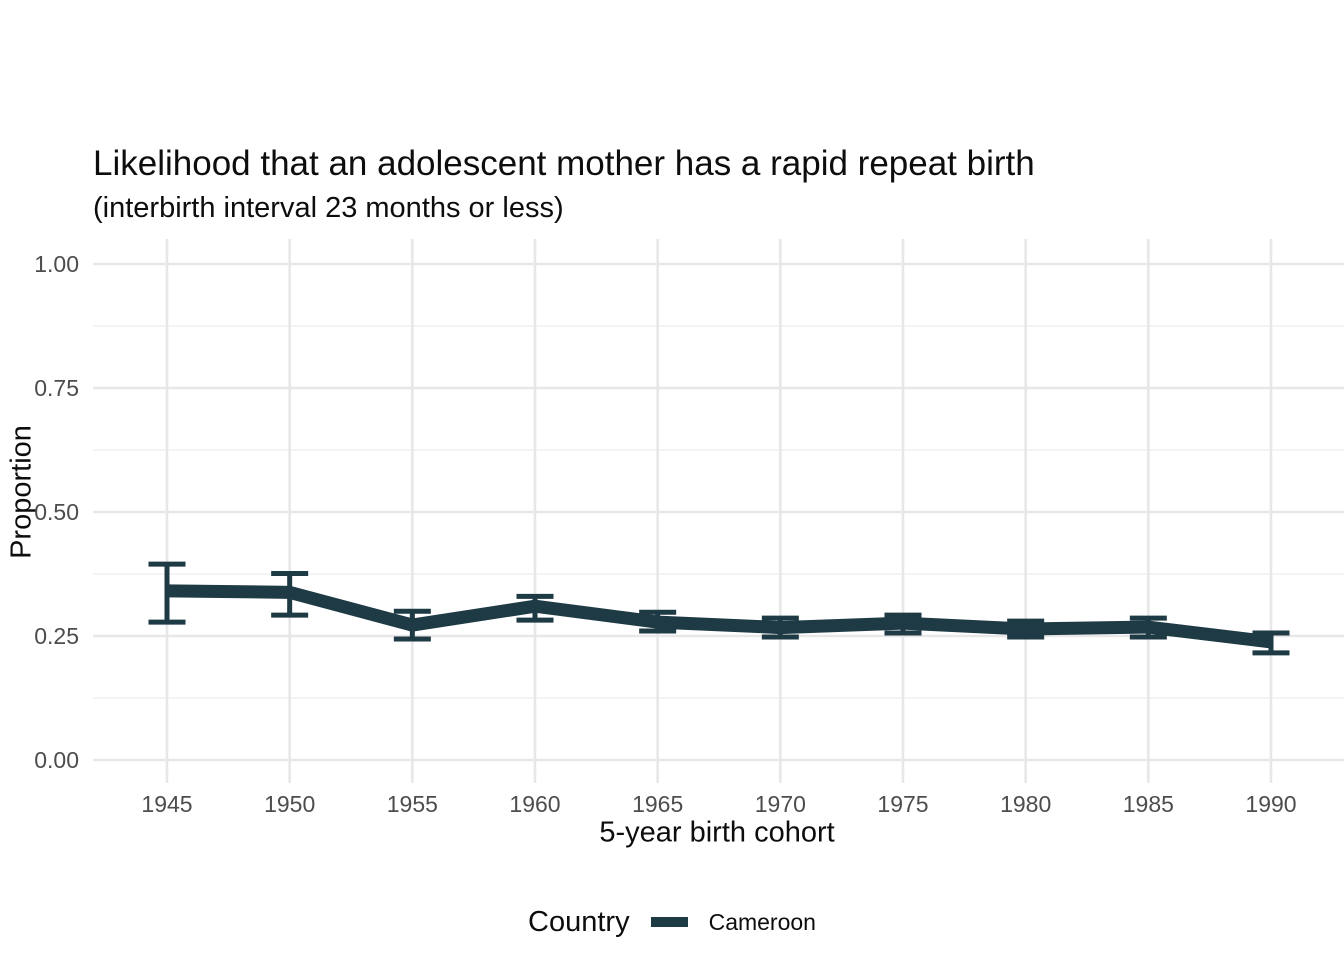  What do you see at coordinates (719, 616) in the screenshot?
I see `series-line-cameroon` at bounding box center [719, 616].